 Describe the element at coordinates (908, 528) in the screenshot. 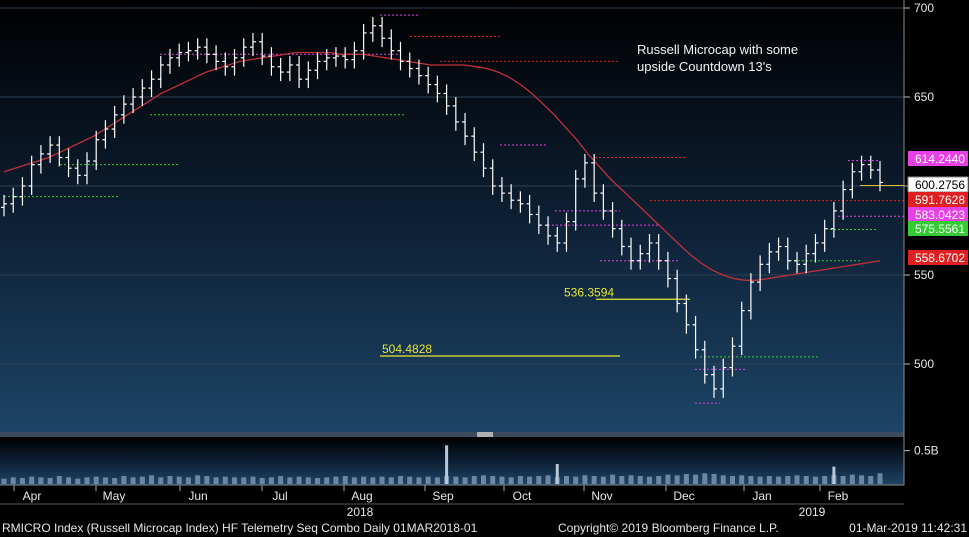

I see `footer-timestamp: 01-Mar-2019 11:42:31` at that location.